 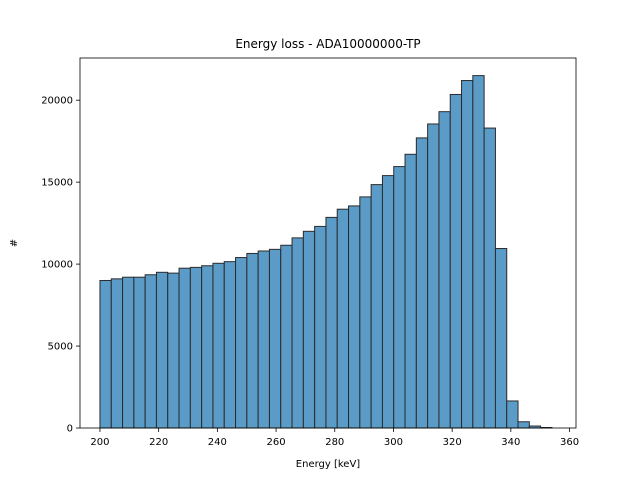 I want to click on y-tick-label: 5000, so click(x=60, y=347).